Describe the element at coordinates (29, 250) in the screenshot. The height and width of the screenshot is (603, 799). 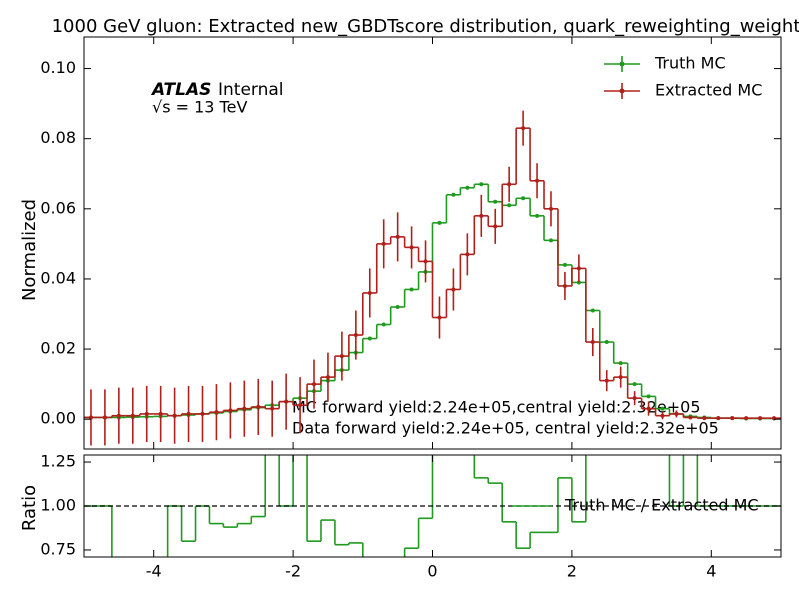
I see `y-axis-label: Normalized` at that location.